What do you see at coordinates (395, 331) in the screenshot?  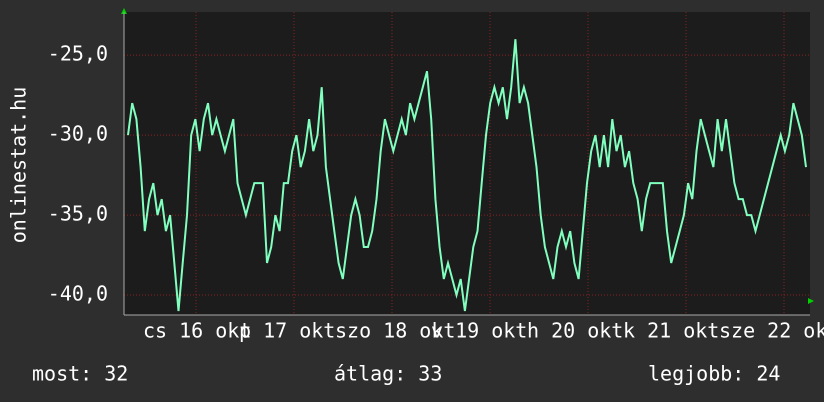 I see `x-tick-label: szo 18 okt` at bounding box center [395, 331].